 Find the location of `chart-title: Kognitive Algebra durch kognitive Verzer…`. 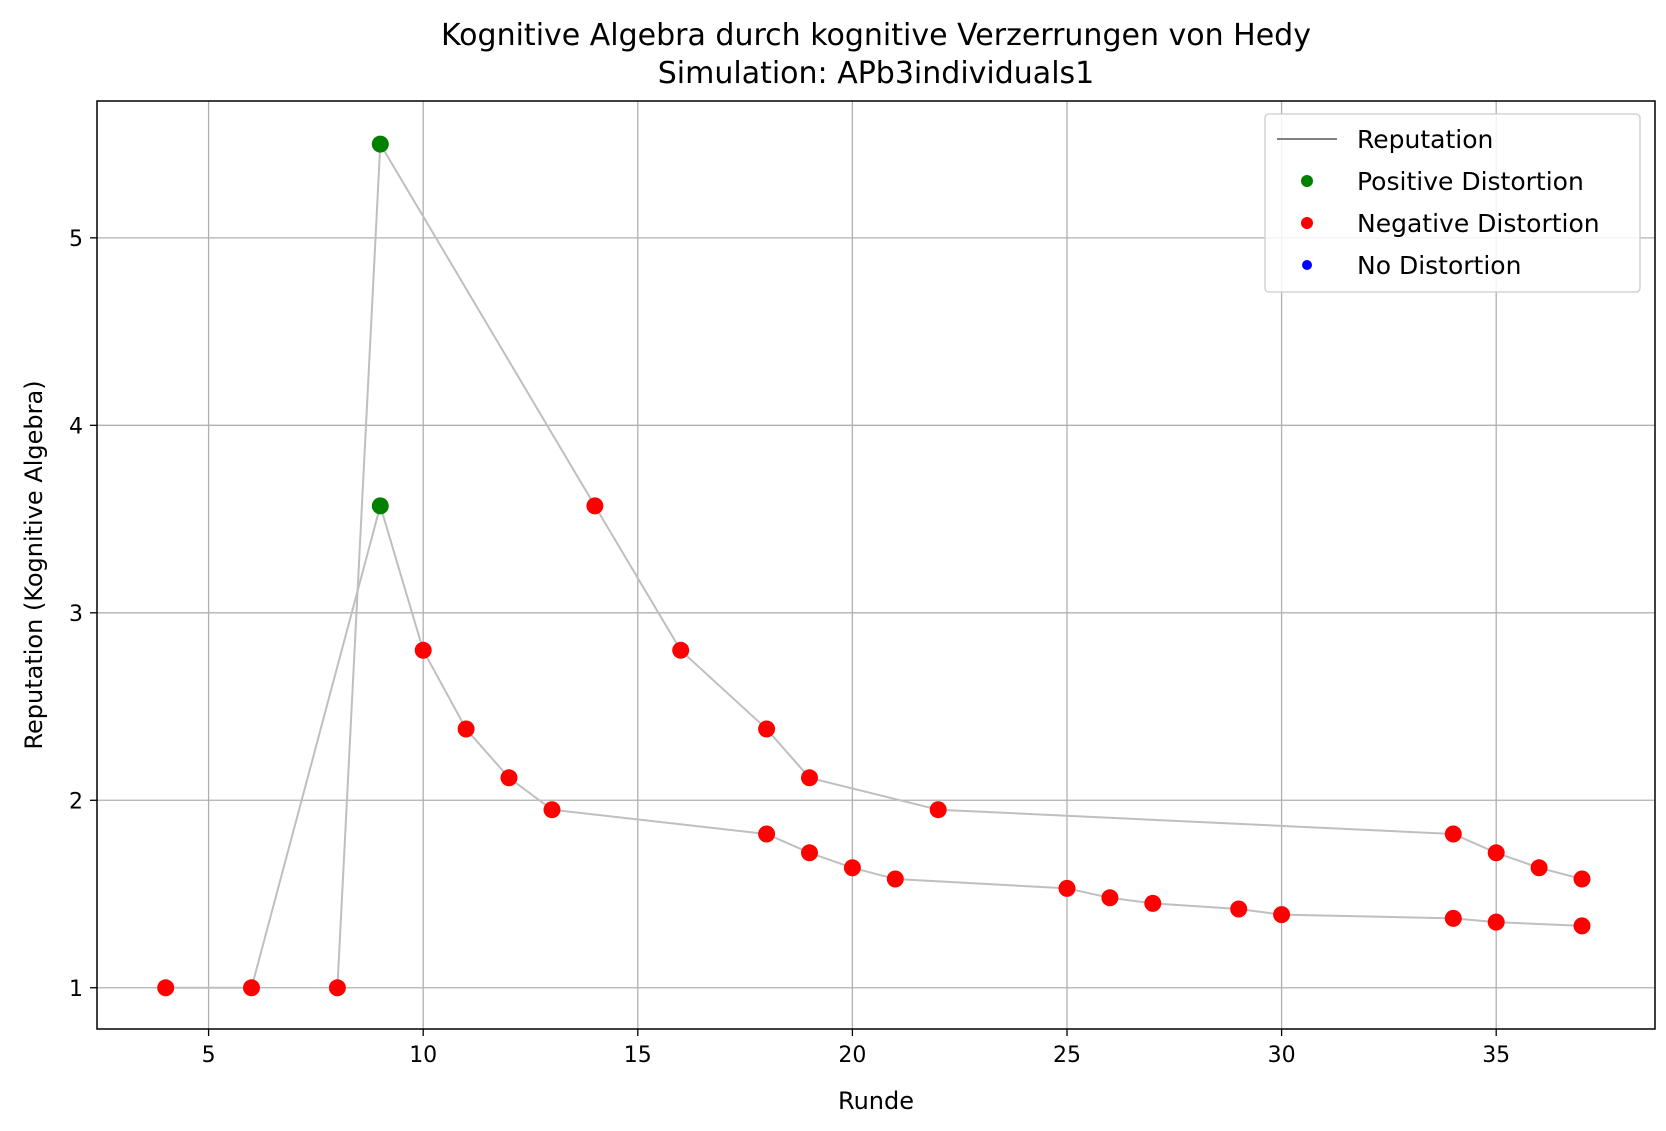

chart-title: Kognitive Algebra durch kognitive Verzer… is located at coordinates (876, 35).